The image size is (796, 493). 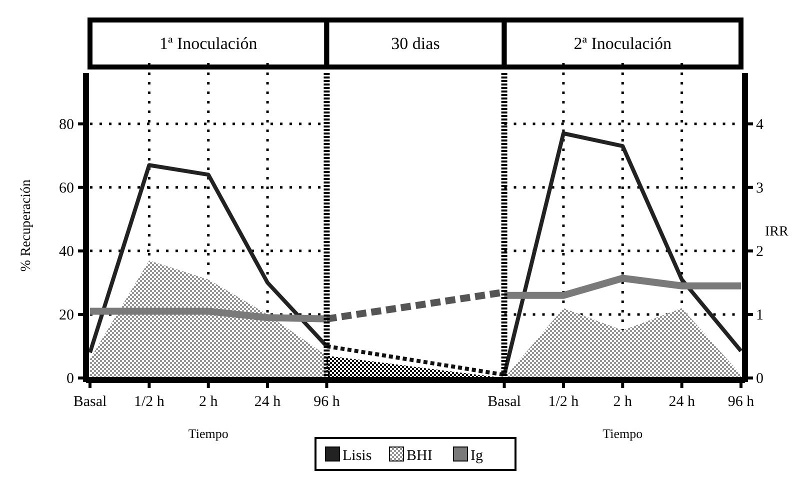 What do you see at coordinates (760, 124) in the screenshot?
I see `y2-tick-label: 4` at bounding box center [760, 124].